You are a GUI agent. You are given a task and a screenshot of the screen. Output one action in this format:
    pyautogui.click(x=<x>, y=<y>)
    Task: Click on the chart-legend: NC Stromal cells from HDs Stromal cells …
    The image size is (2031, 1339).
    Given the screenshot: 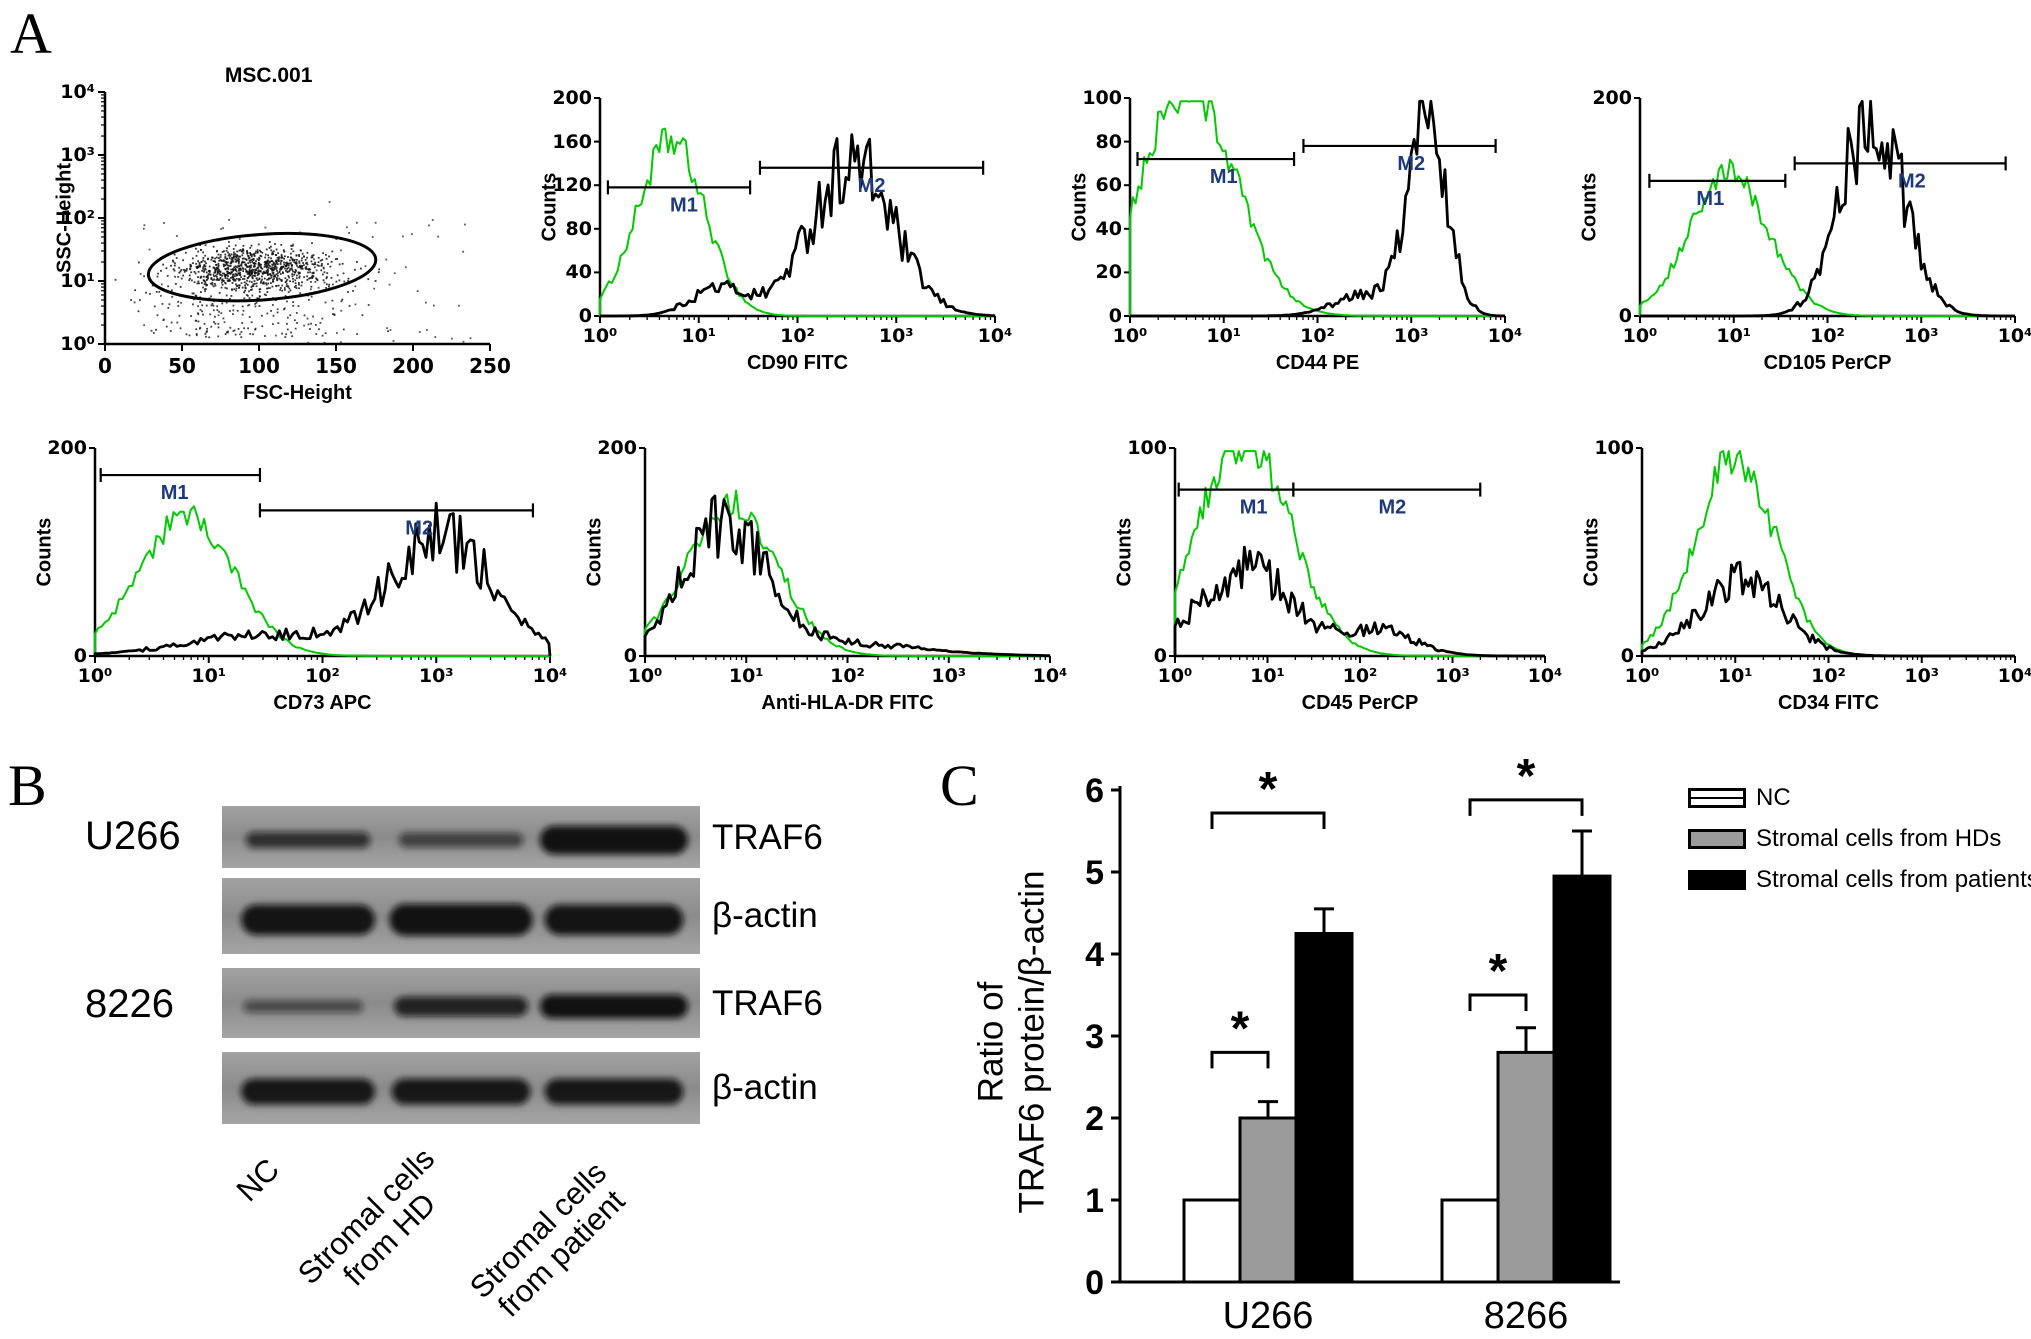 What is the action you would take?
    pyautogui.click(x=1859, y=846)
    